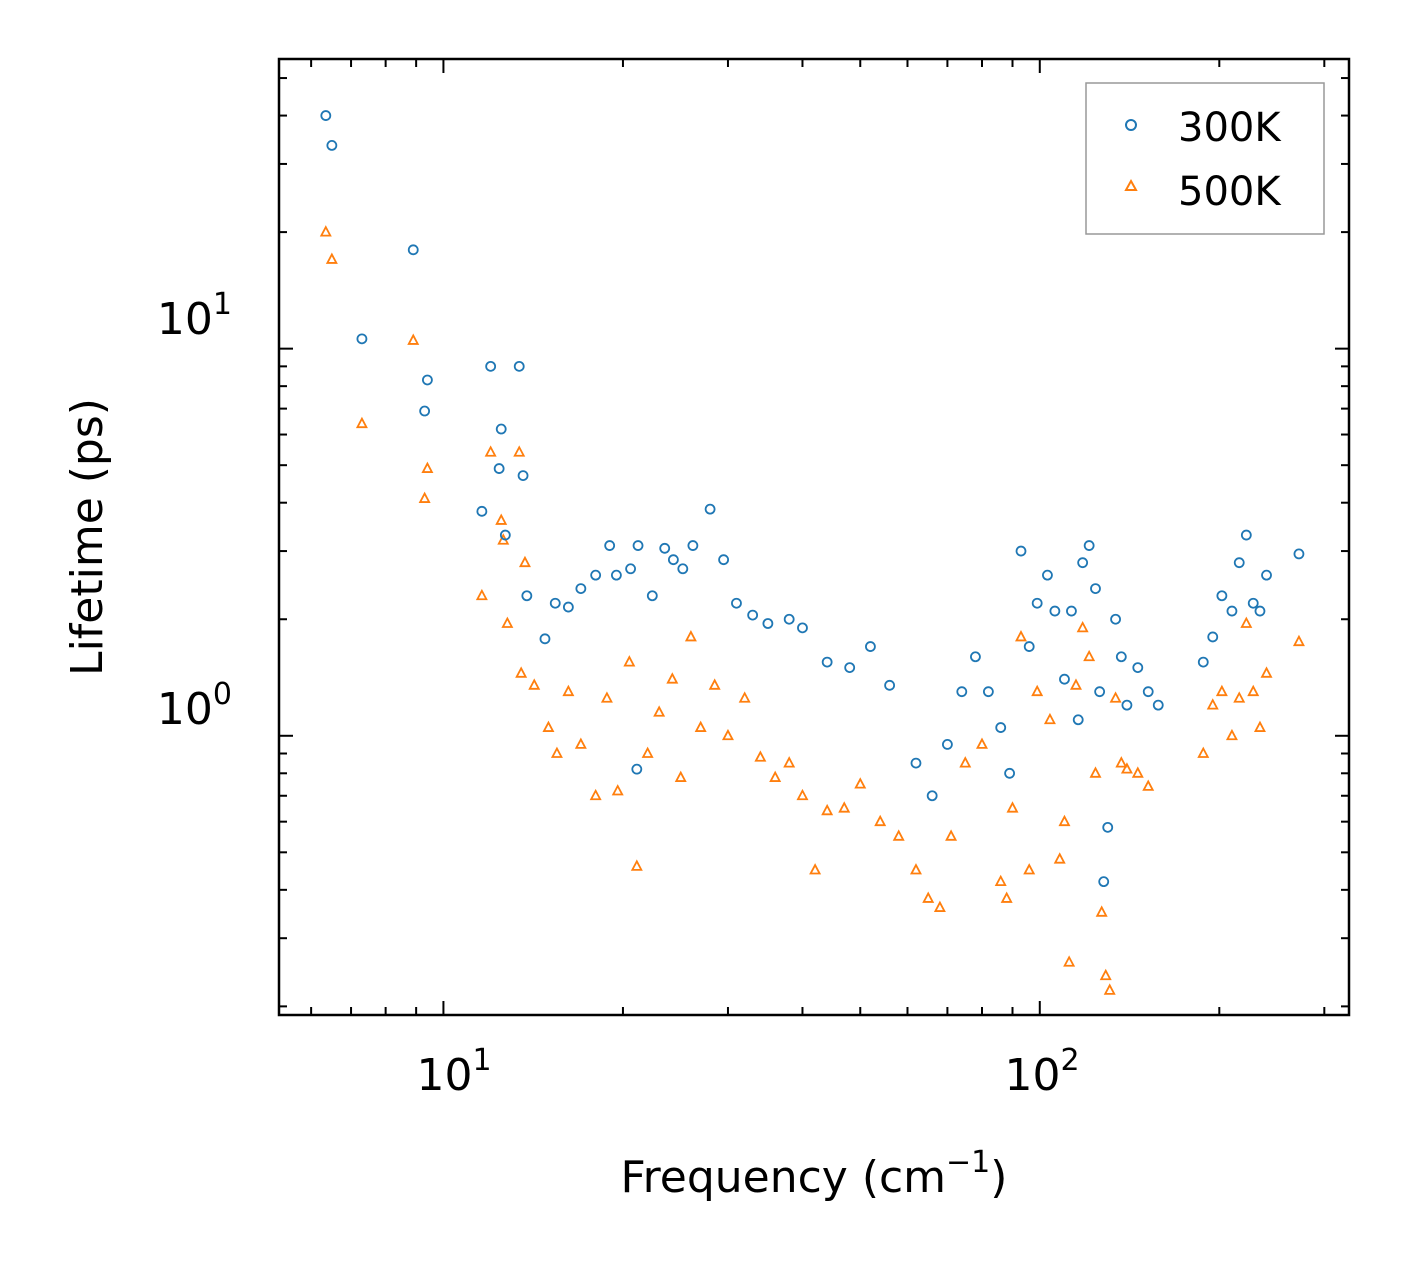 This screenshot has height=1265, width=1408. Describe the element at coordinates (1230, 192) in the screenshot. I see `legend-label-500k: 500K` at that location.